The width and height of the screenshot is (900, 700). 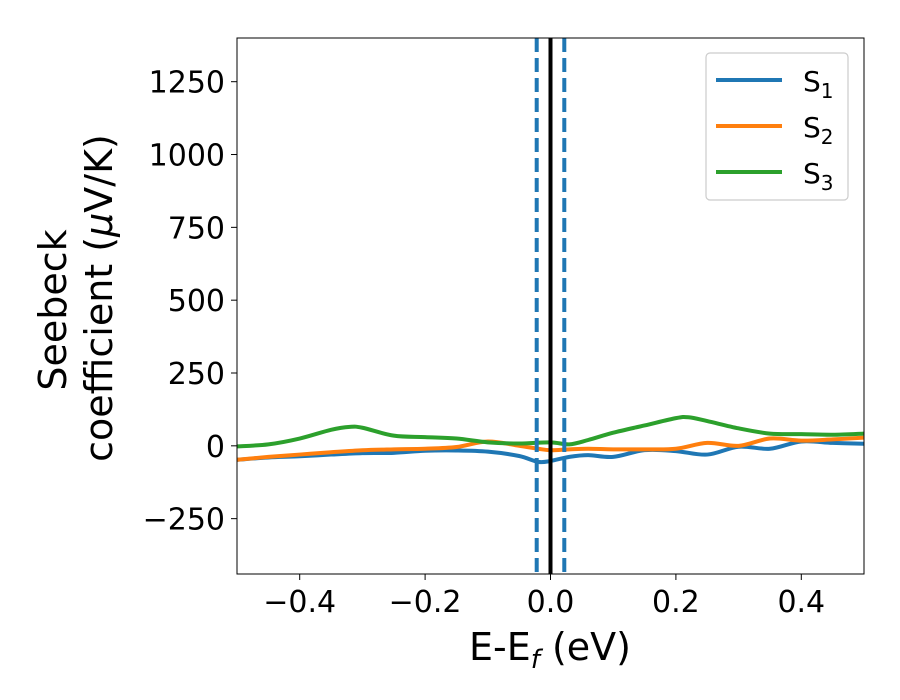 What do you see at coordinates (196, 228) in the screenshot?
I see `y-tick-label: 750` at bounding box center [196, 228].